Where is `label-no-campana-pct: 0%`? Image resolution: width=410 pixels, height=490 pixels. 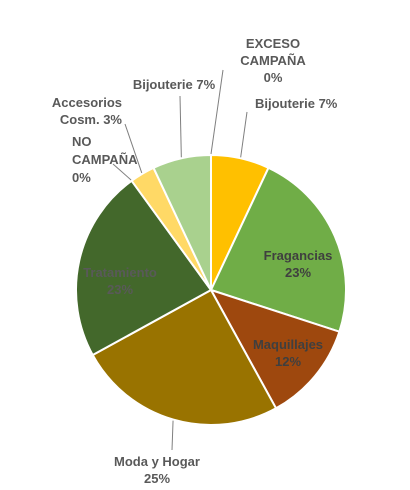 label-no-campana-pct: 0% is located at coordinates (81, 177).